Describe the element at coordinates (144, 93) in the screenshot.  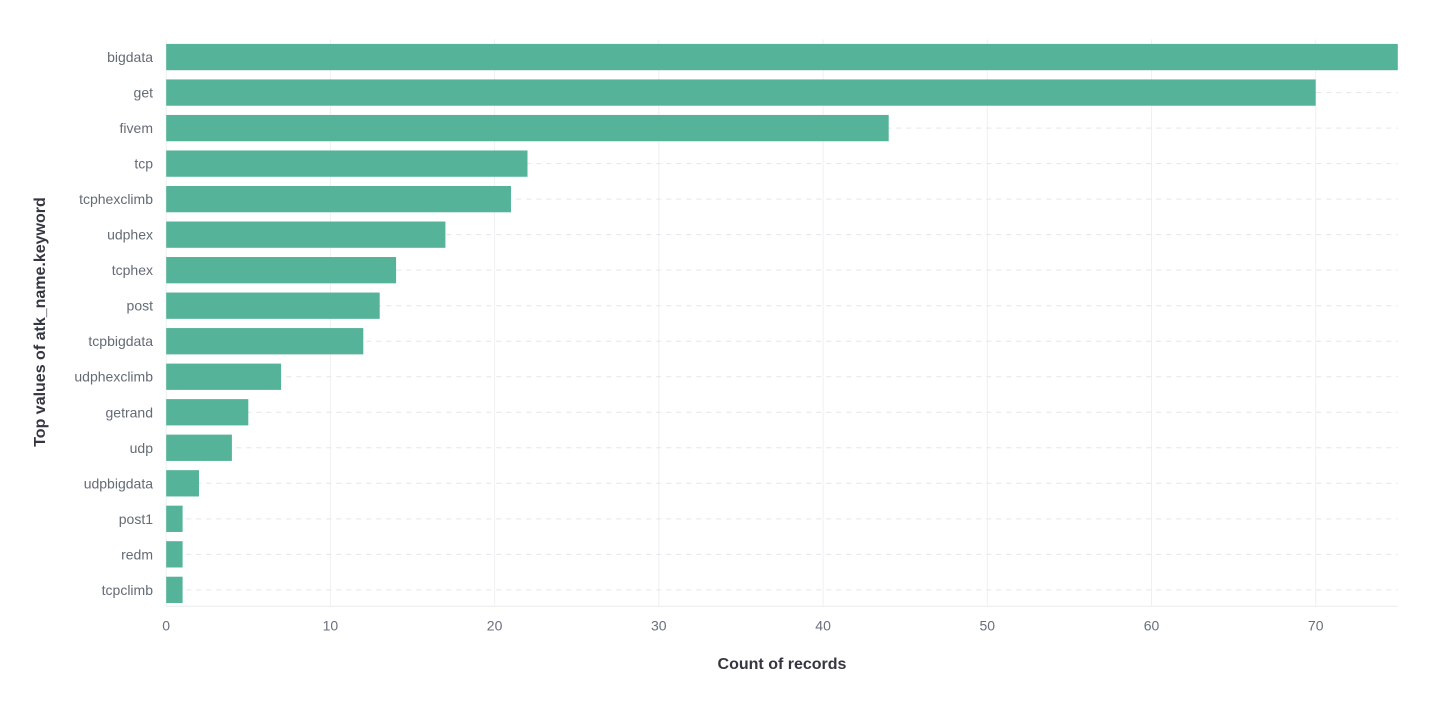
I see `svg-text: get` at that location.